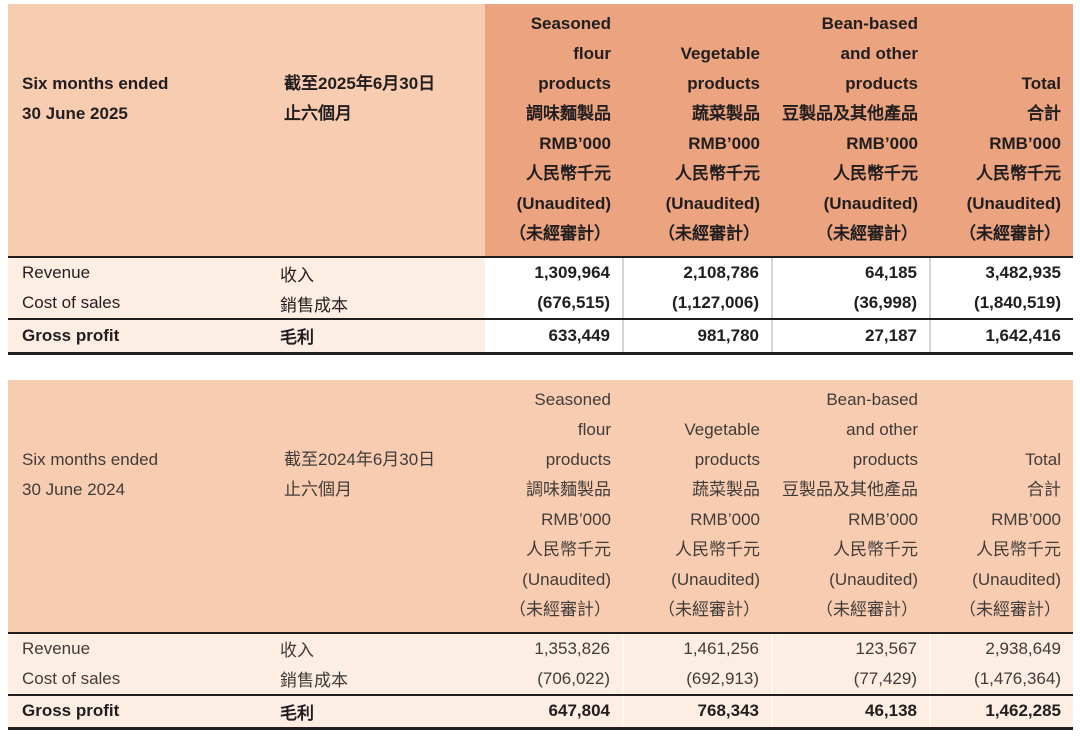 The height and width of the screenshot is (744, 1080). I want to click on cell-value: 27,187, so click(850, 337).